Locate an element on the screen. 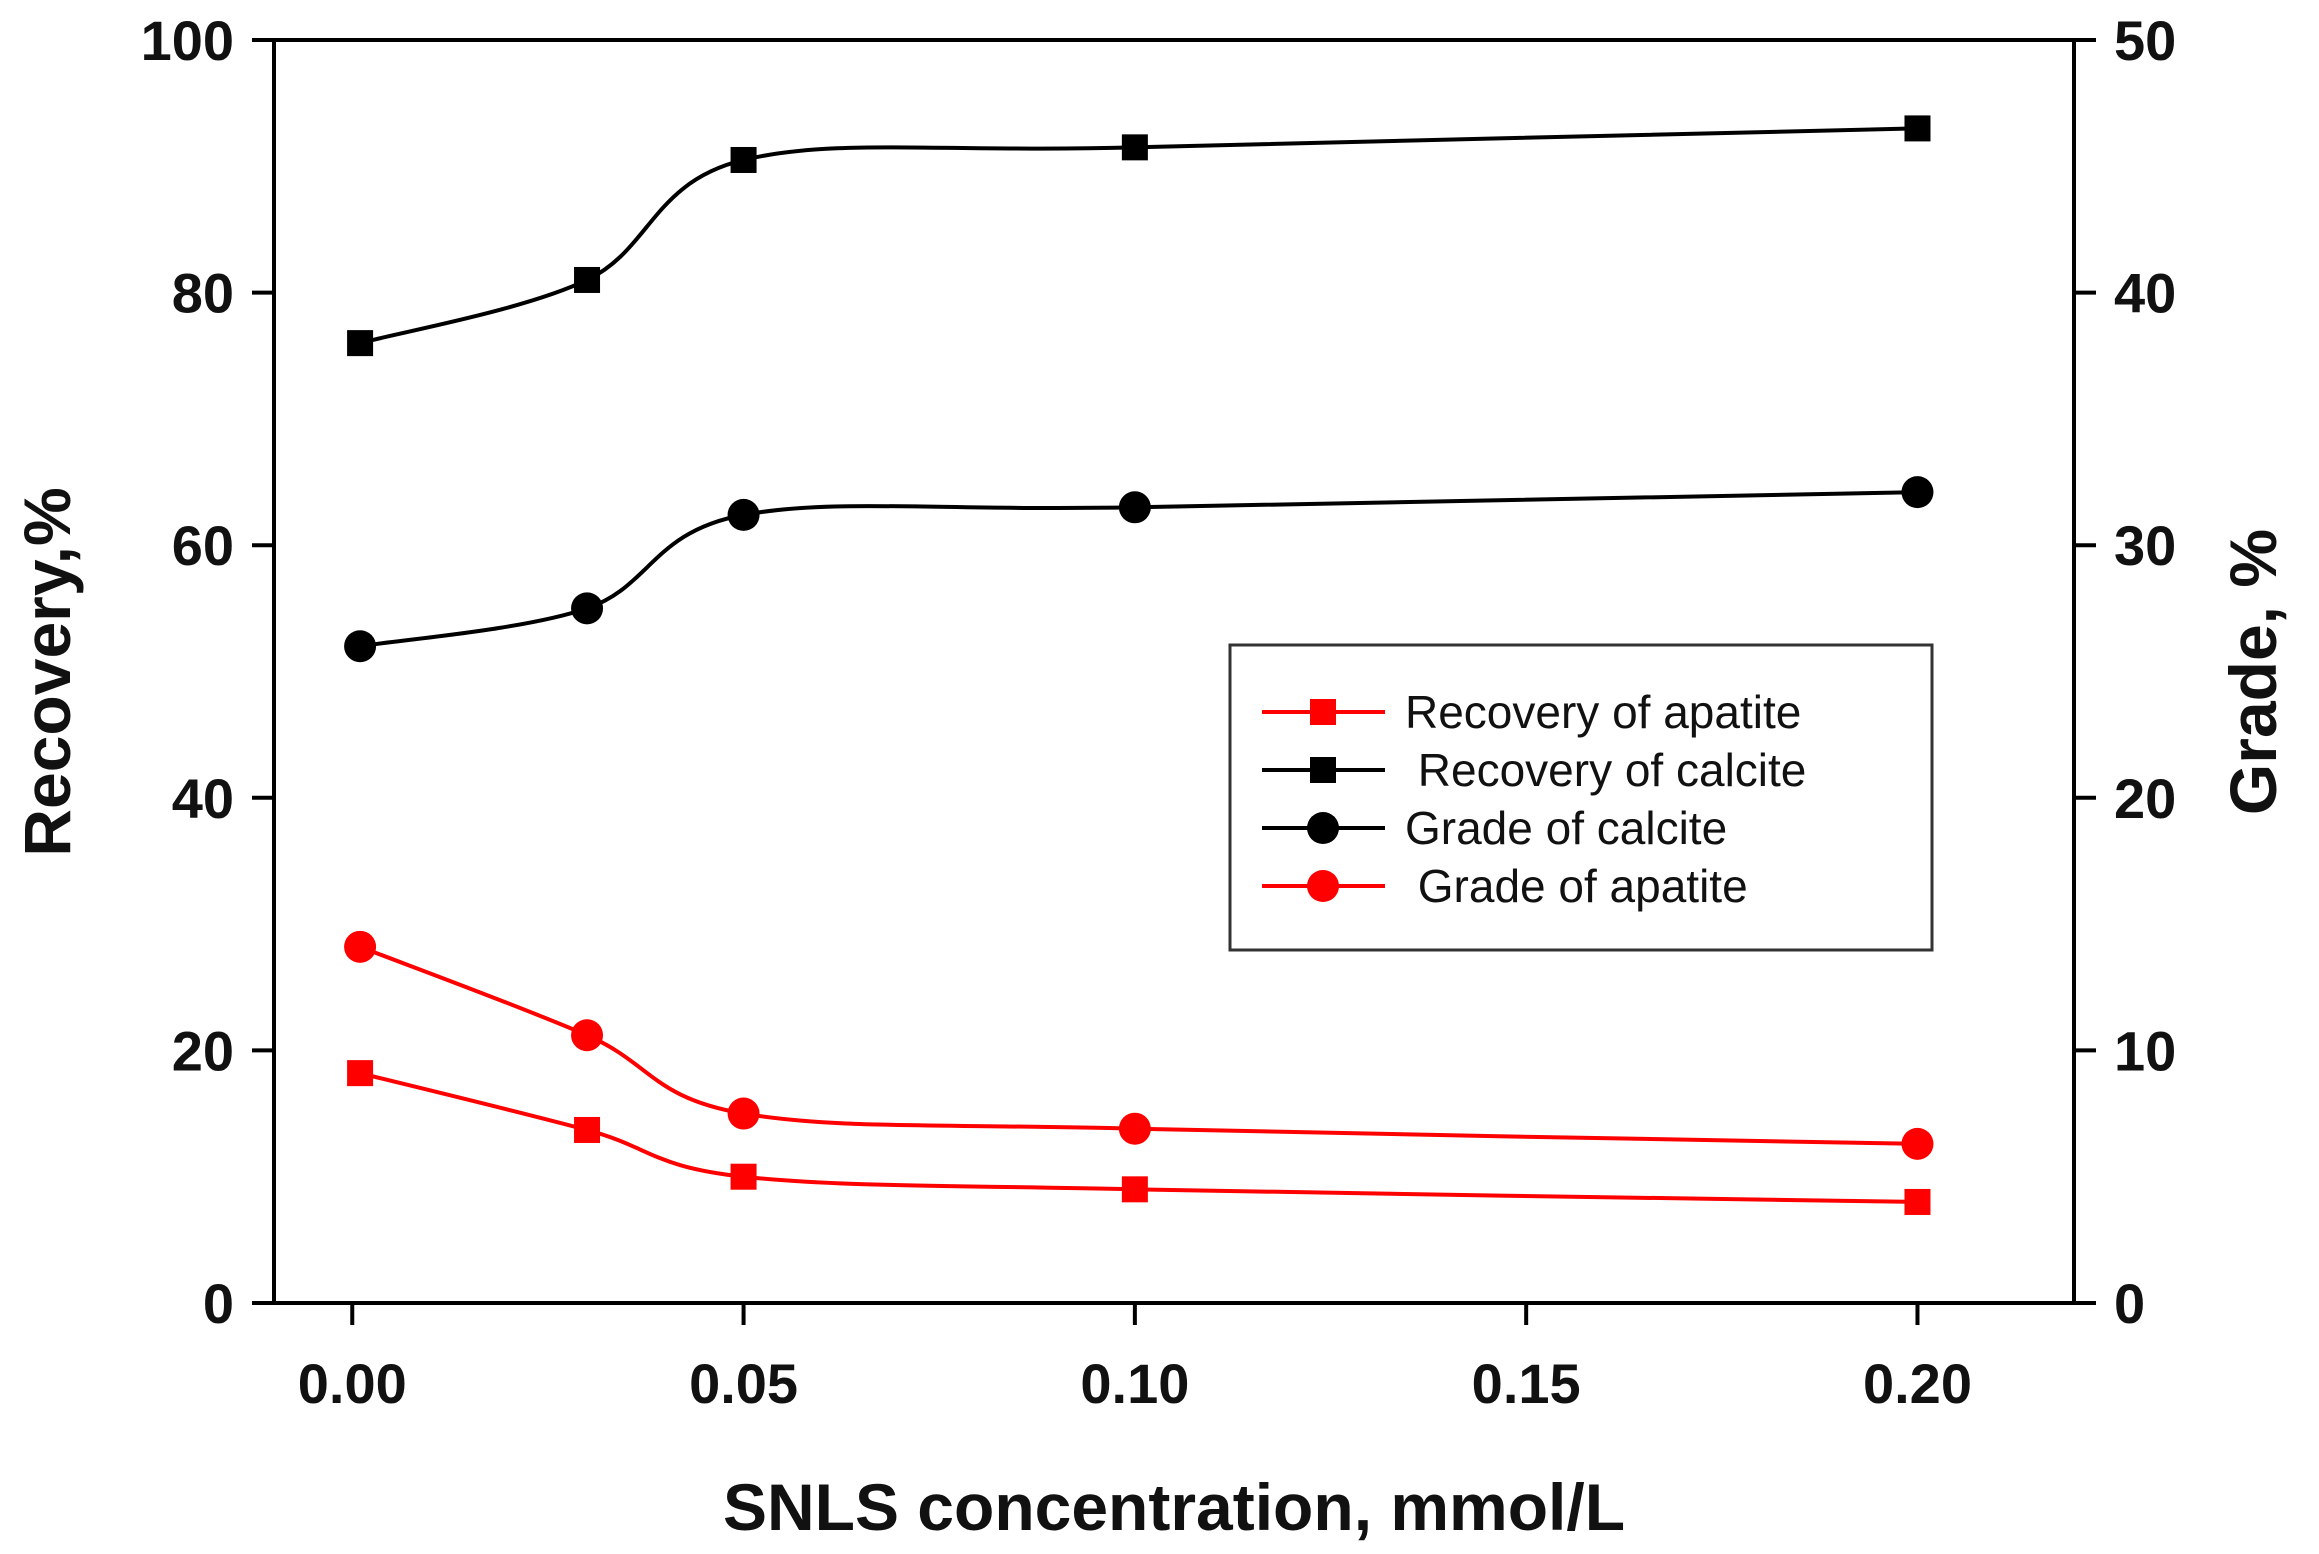 Image resolution: width=2319 pixels, height=1554 pixels. x-tick-label: 0.00 is located at coordinates (352, 1383).